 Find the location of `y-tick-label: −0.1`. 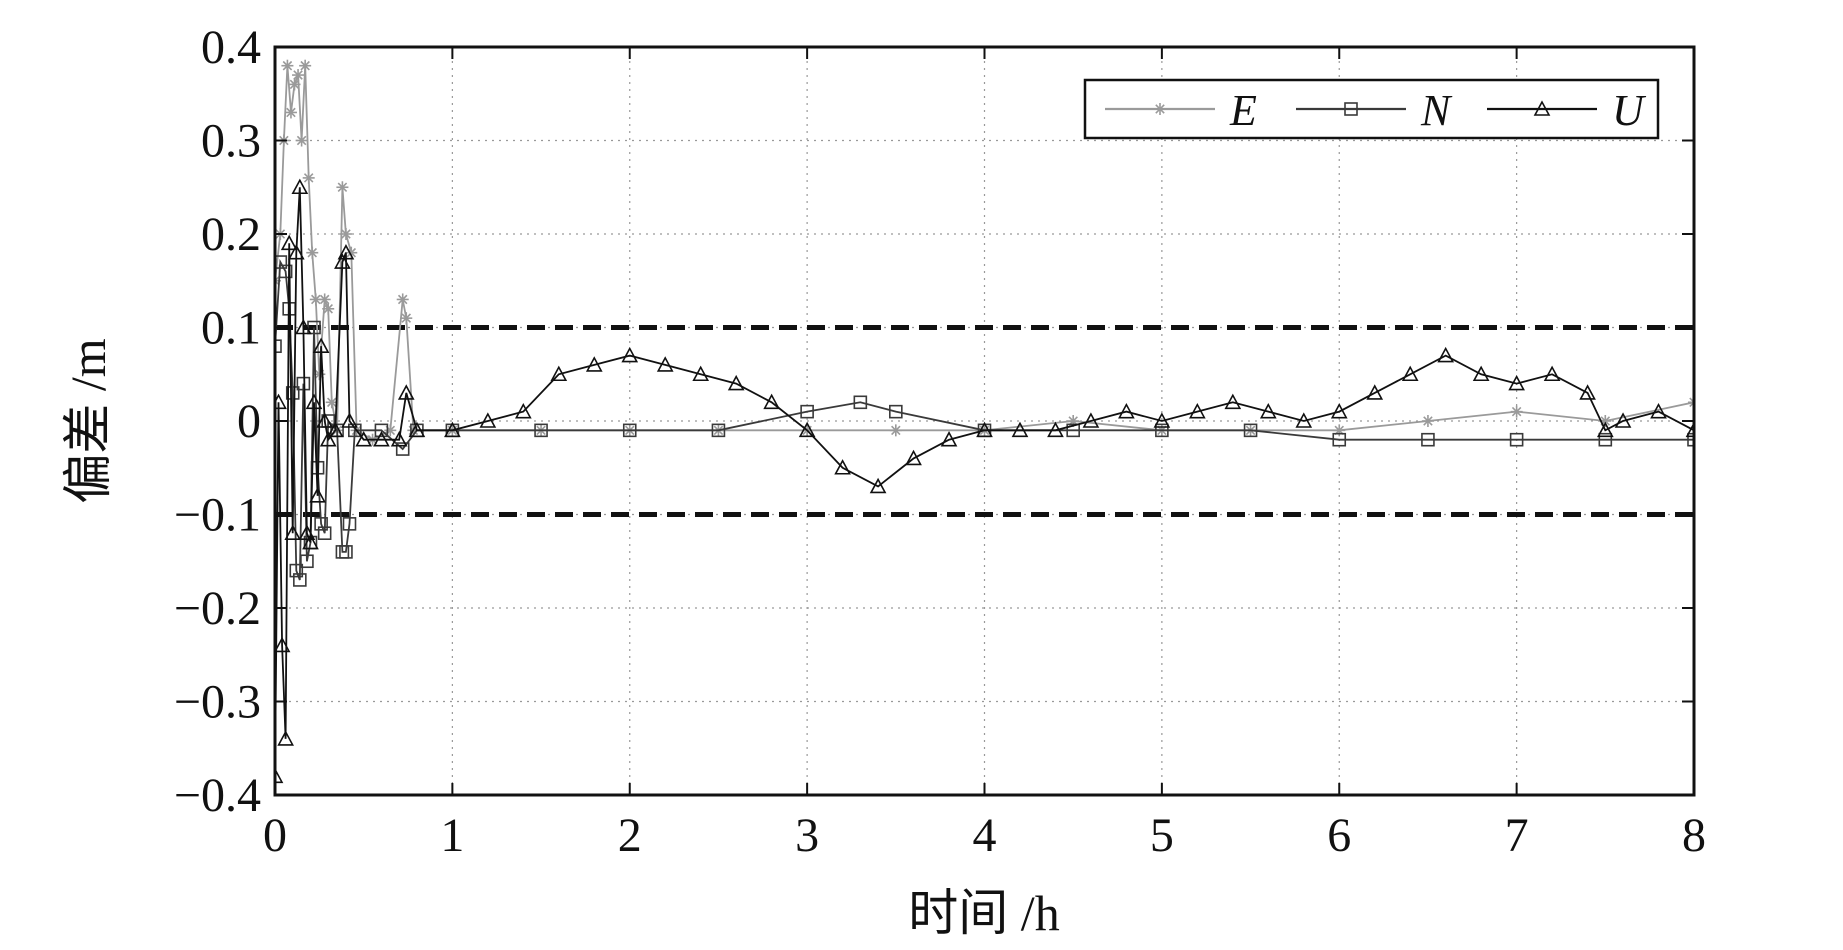

y-tick-label: −0.1 is located at coordinates (217, 515).